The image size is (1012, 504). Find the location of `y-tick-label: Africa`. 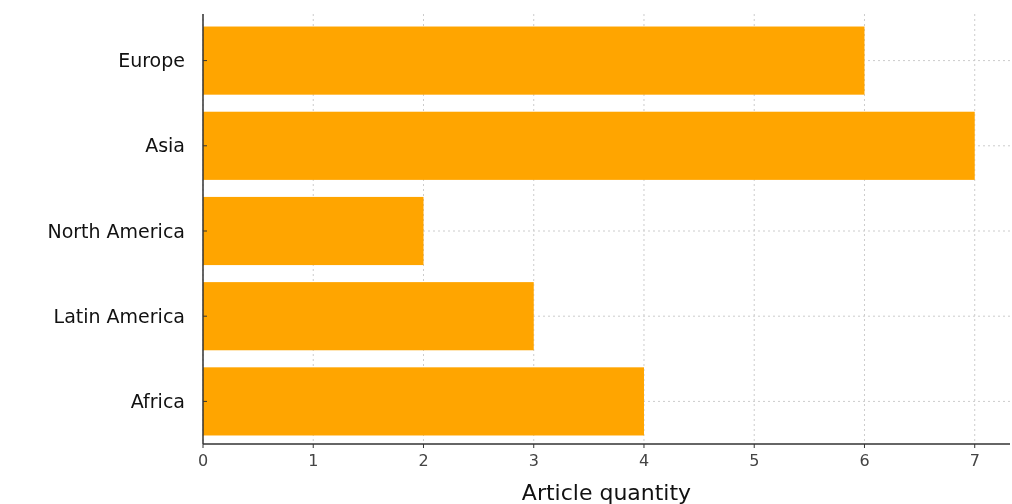

y-tick-label: Africa is located at coordinates (157, 401).